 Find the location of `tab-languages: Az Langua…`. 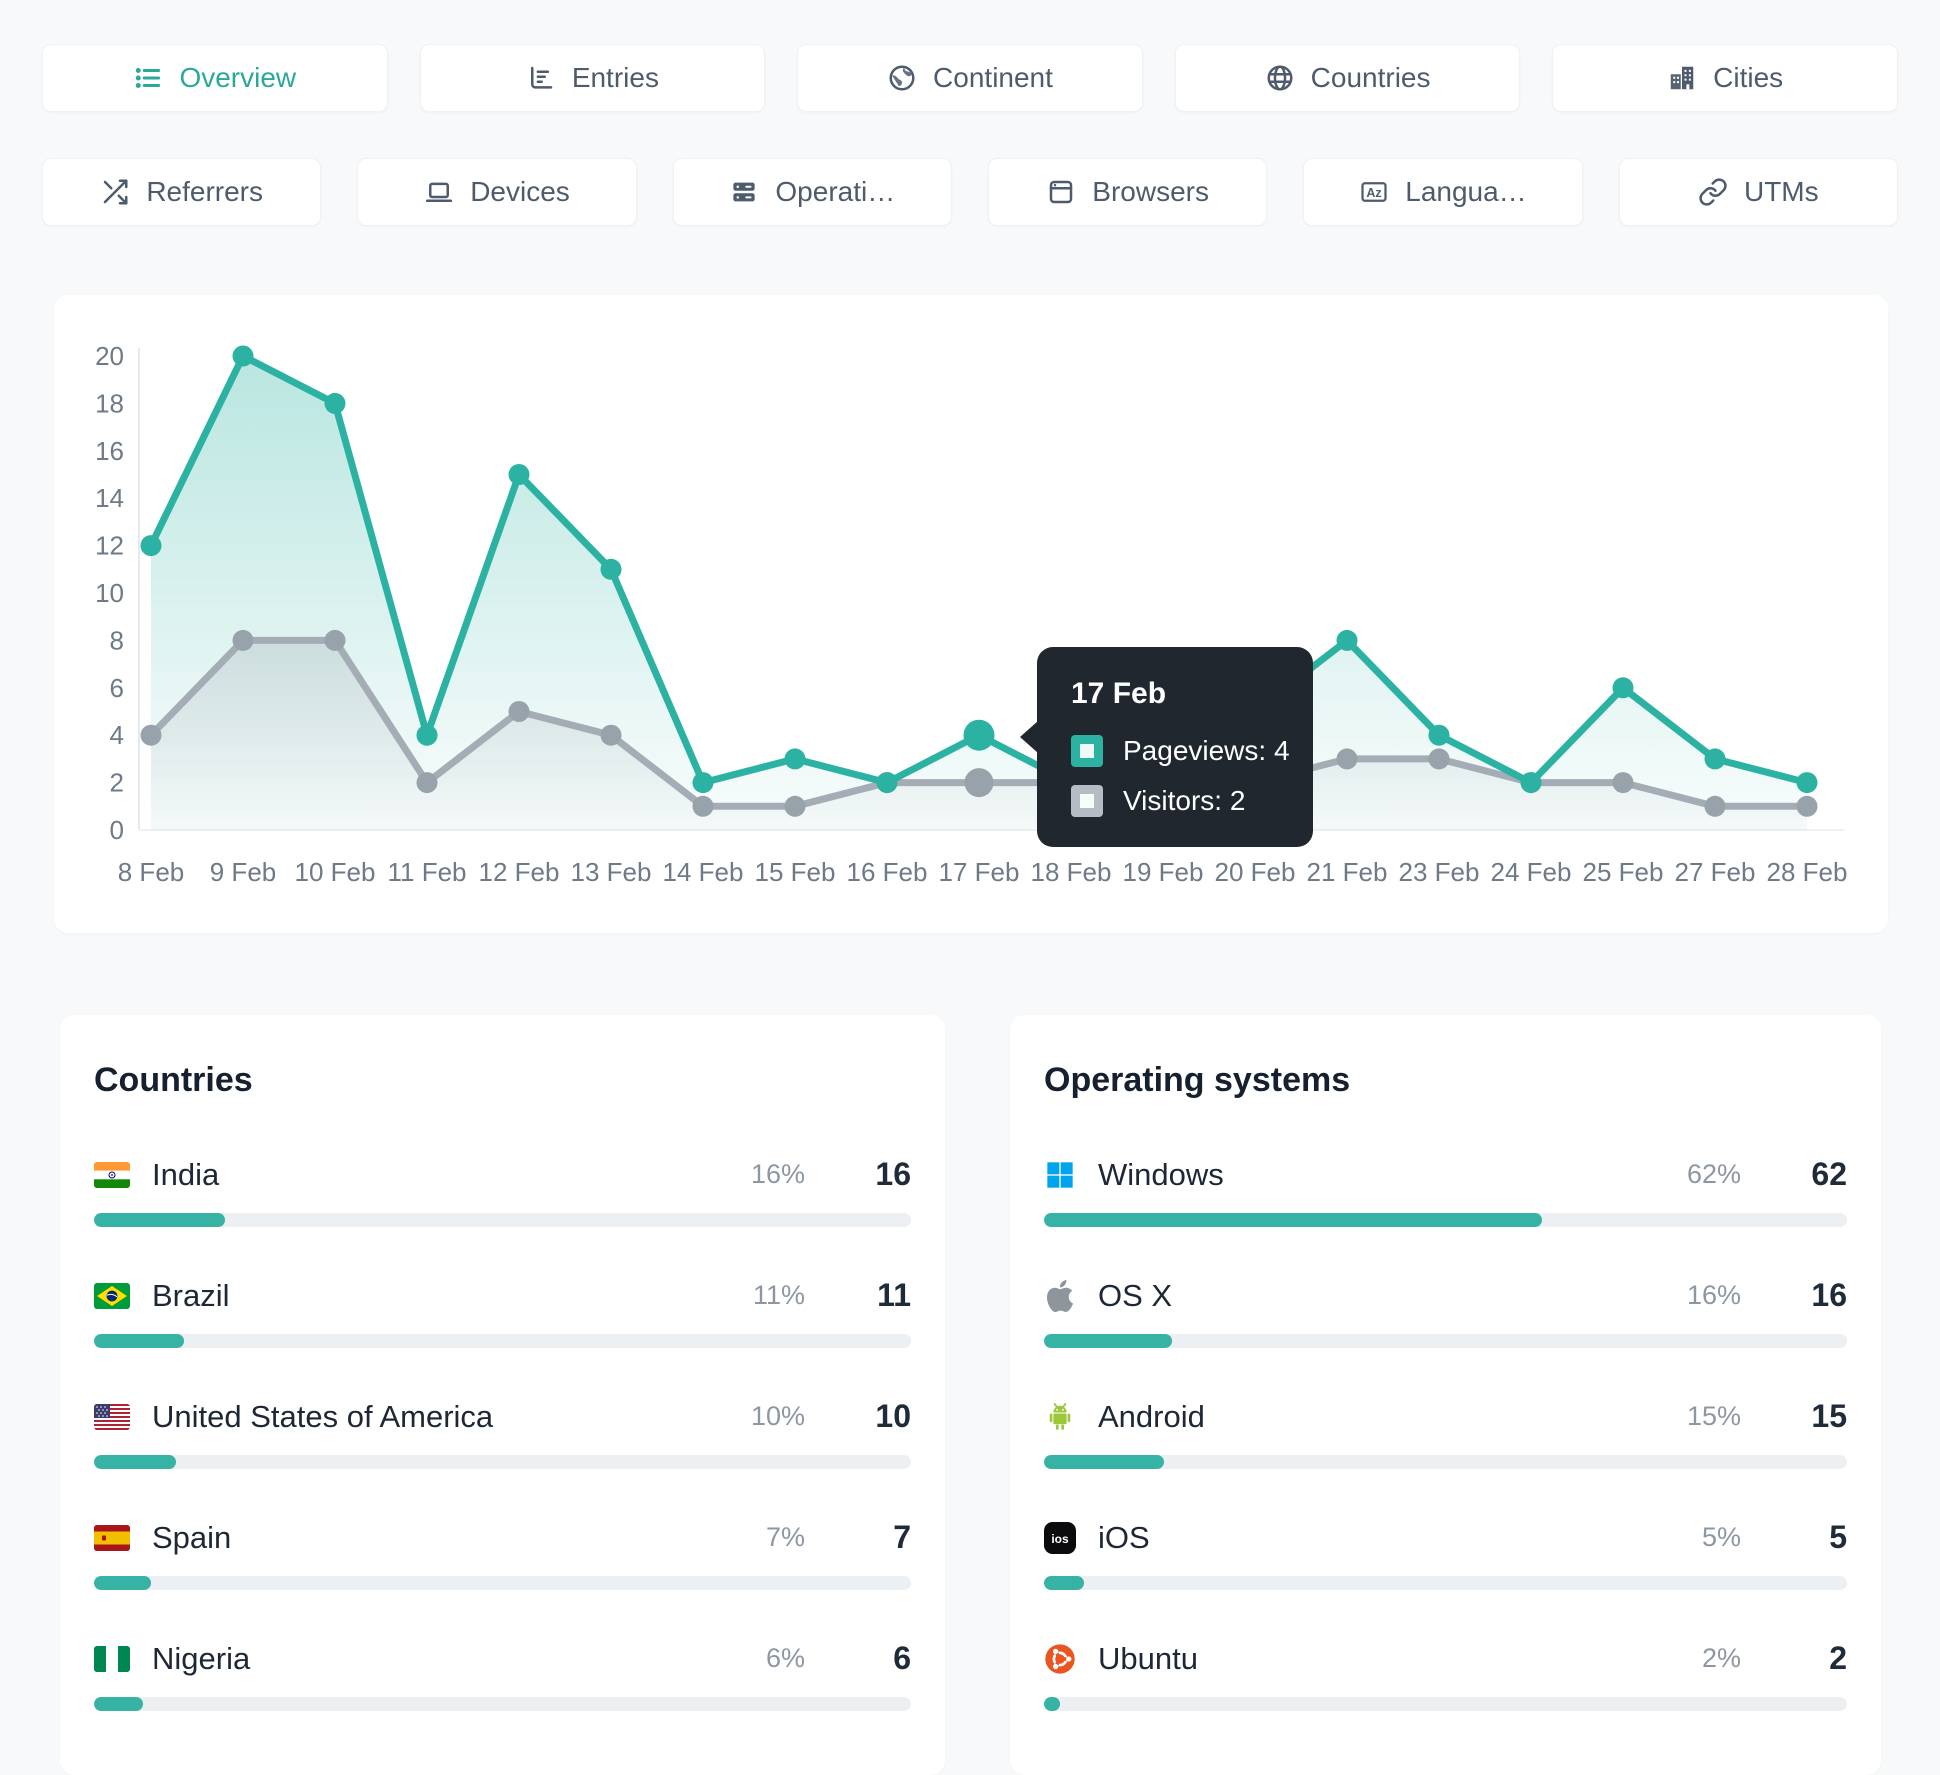

tab-languages: Az Langua… is located at coordinates (1443, 192).